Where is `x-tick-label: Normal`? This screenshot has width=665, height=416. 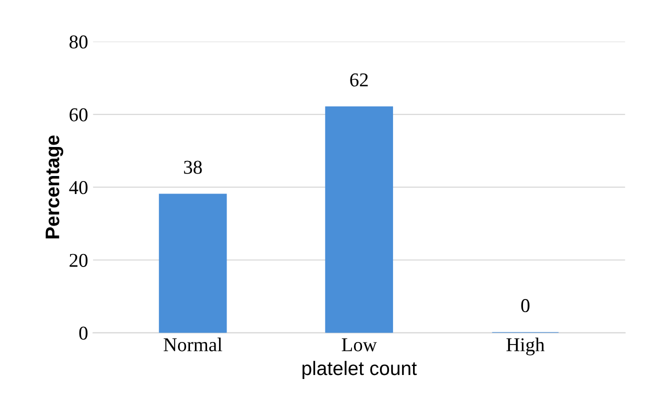
x-tick-label: Normal is located at coordinates (193, 345).